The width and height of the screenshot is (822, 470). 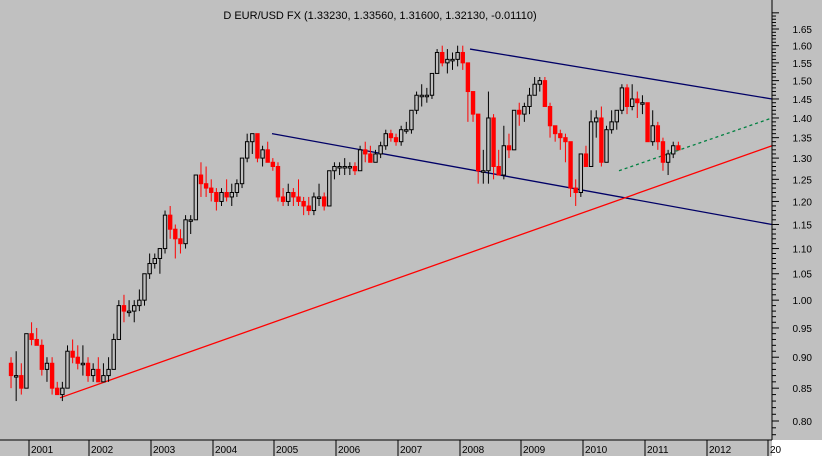 What do you see at coordinates (803, 422) in the screenshot?
I see `y-tick-label: 0.80` at bounding box center [803, 422].